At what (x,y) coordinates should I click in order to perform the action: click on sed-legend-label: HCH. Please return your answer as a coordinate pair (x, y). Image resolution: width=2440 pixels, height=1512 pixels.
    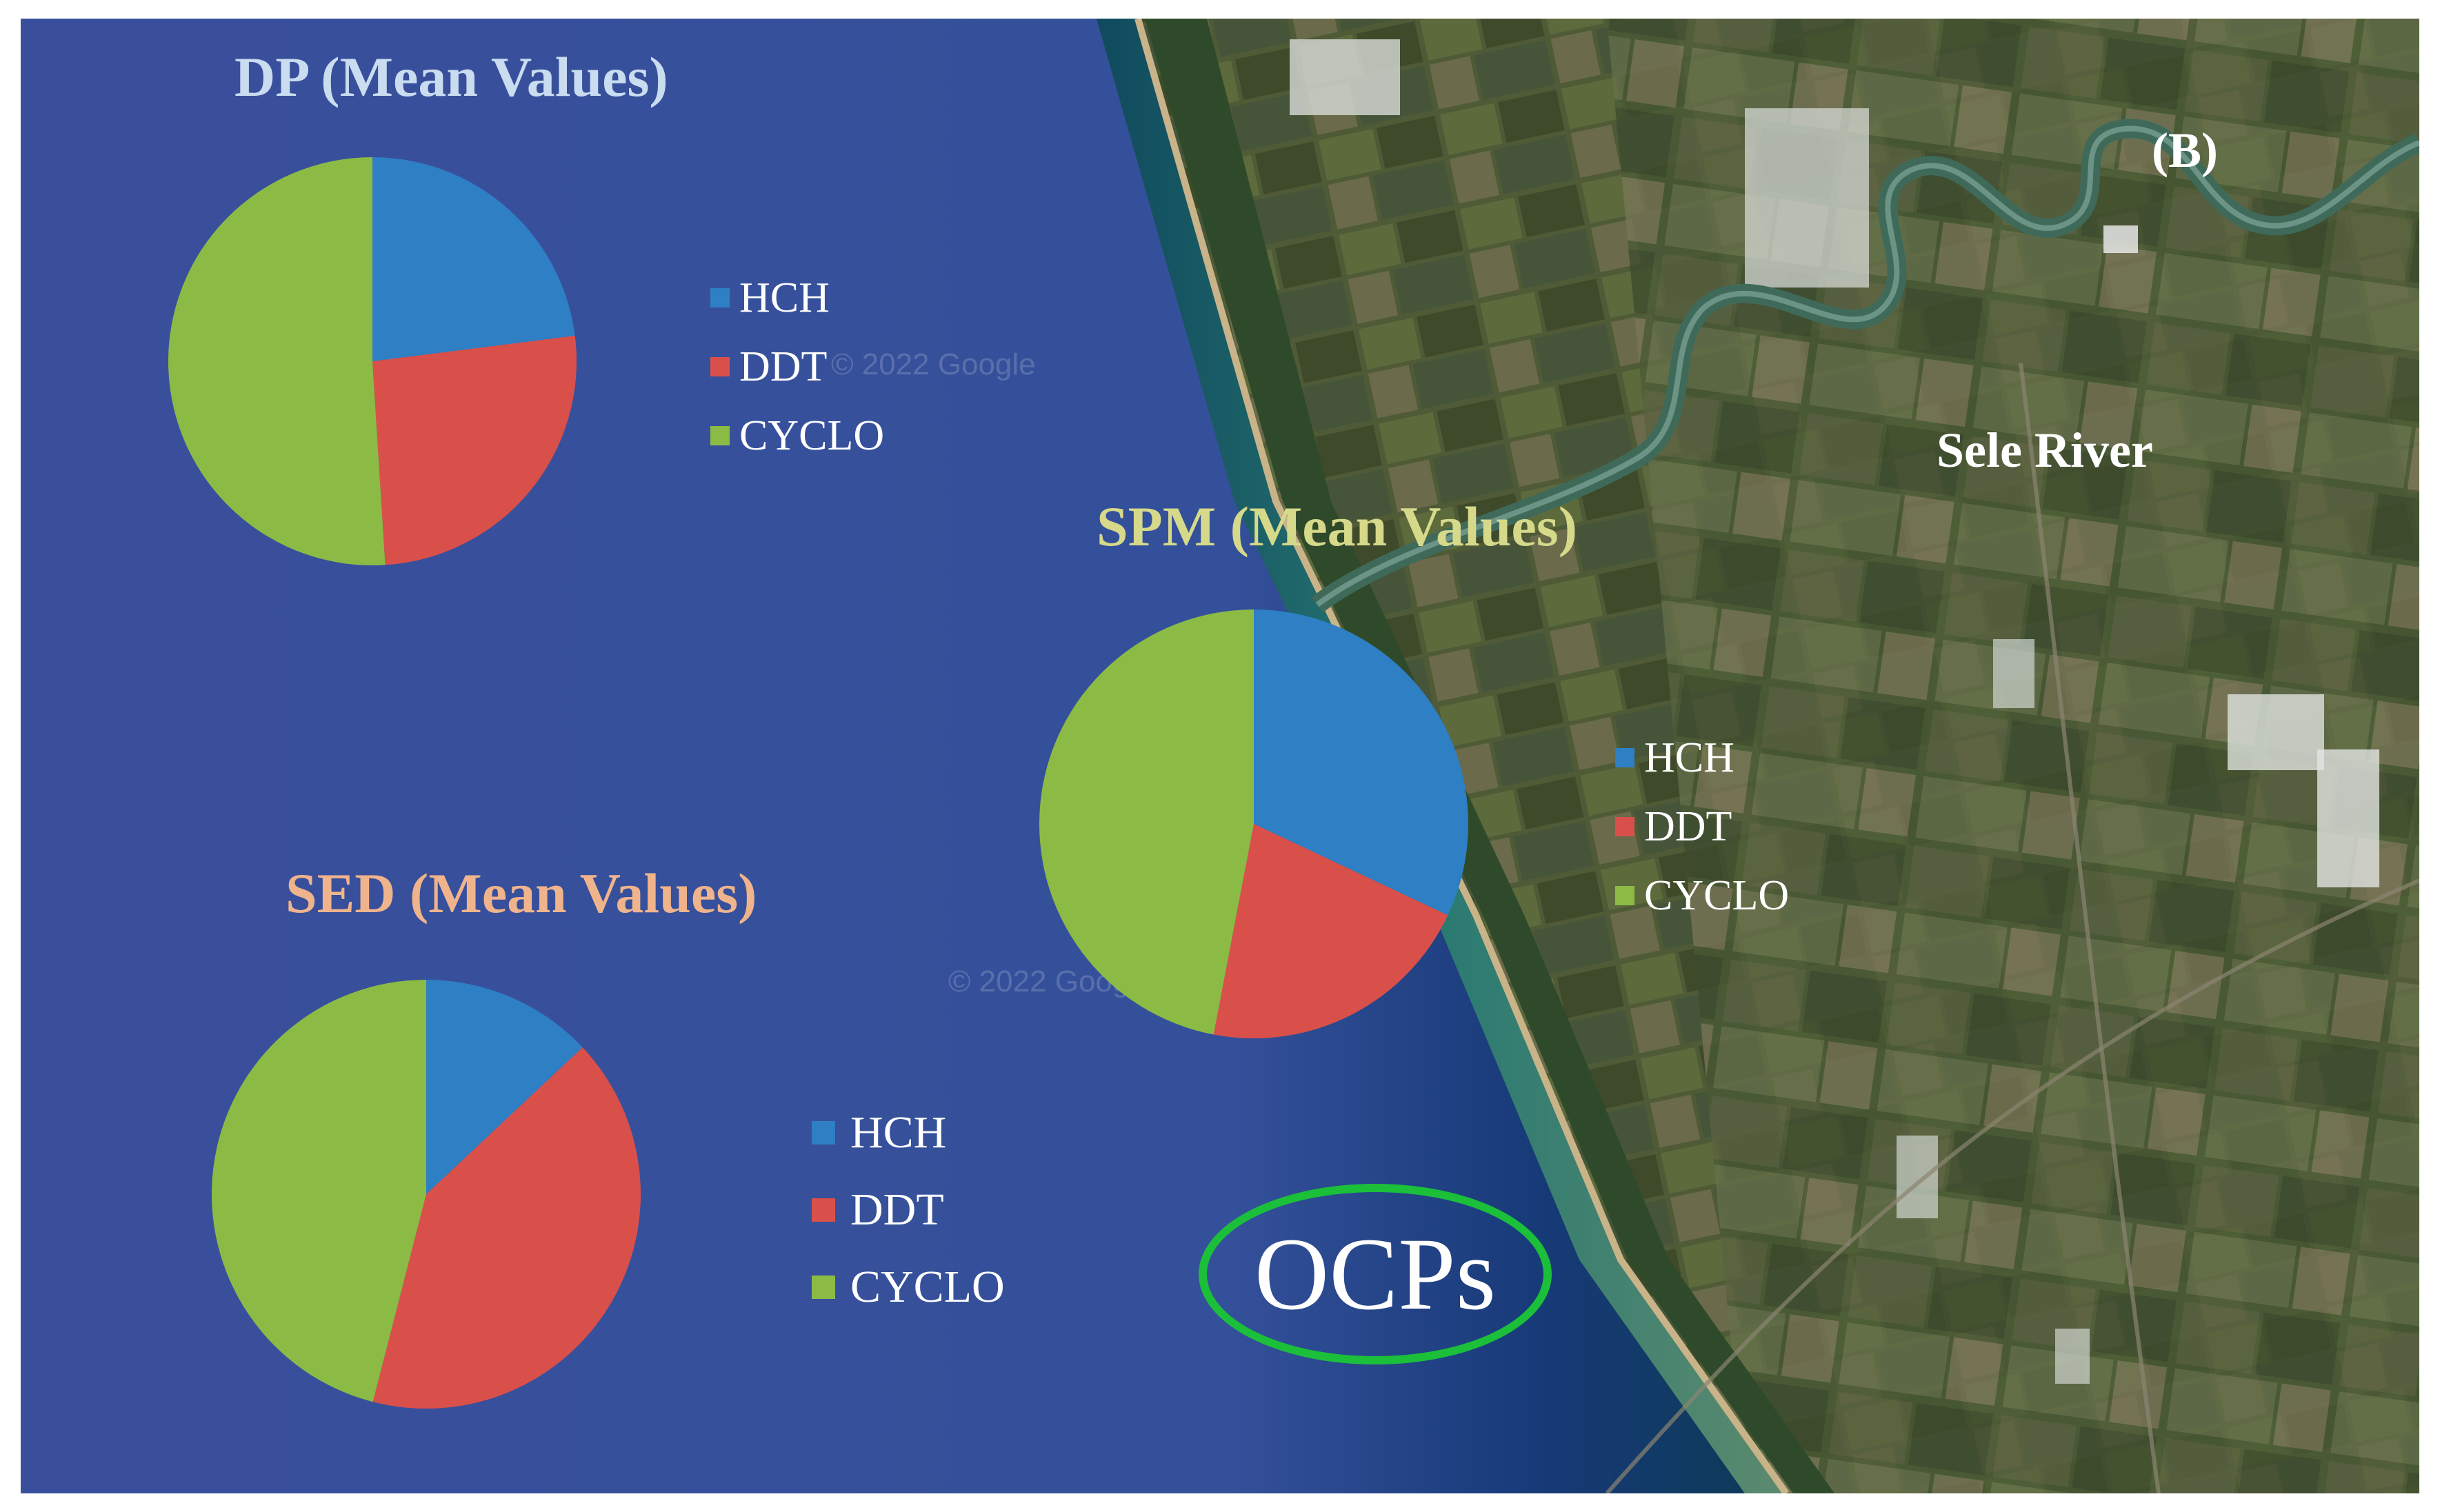
    Looking at the image, I should click on (899, 1132).